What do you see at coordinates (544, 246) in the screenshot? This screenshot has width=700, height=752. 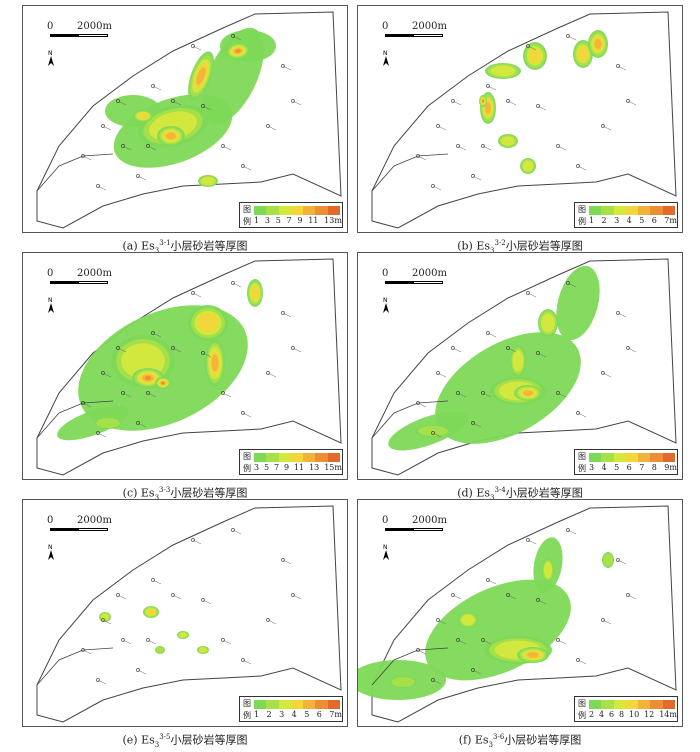 I see `caption-suffix: 小层砂岩等厚图` at bounding box center [544, 246].